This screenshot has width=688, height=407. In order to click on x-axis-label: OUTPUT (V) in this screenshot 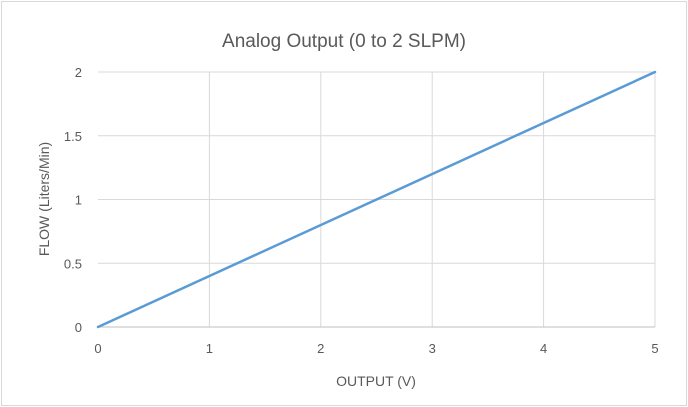, I will do `click(376, 381)`.